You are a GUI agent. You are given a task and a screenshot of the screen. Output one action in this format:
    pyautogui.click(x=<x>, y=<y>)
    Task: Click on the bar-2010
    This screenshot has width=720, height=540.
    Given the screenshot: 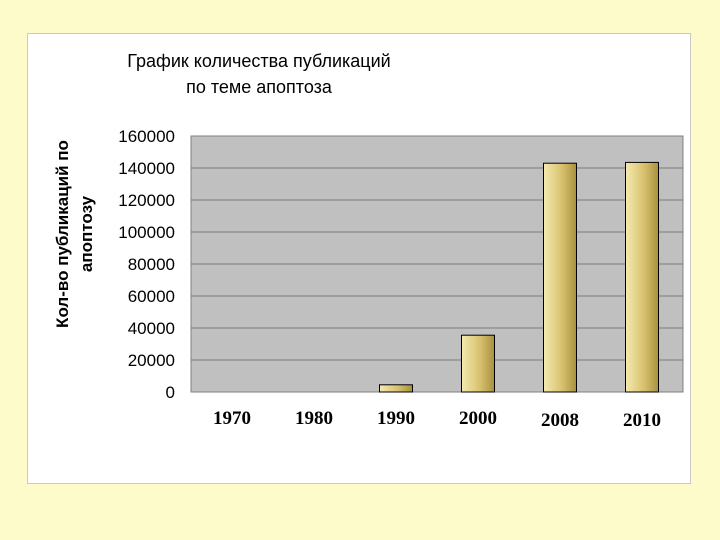 What is the action you would take?
    pyautogui.click(x=642, y=277)
    